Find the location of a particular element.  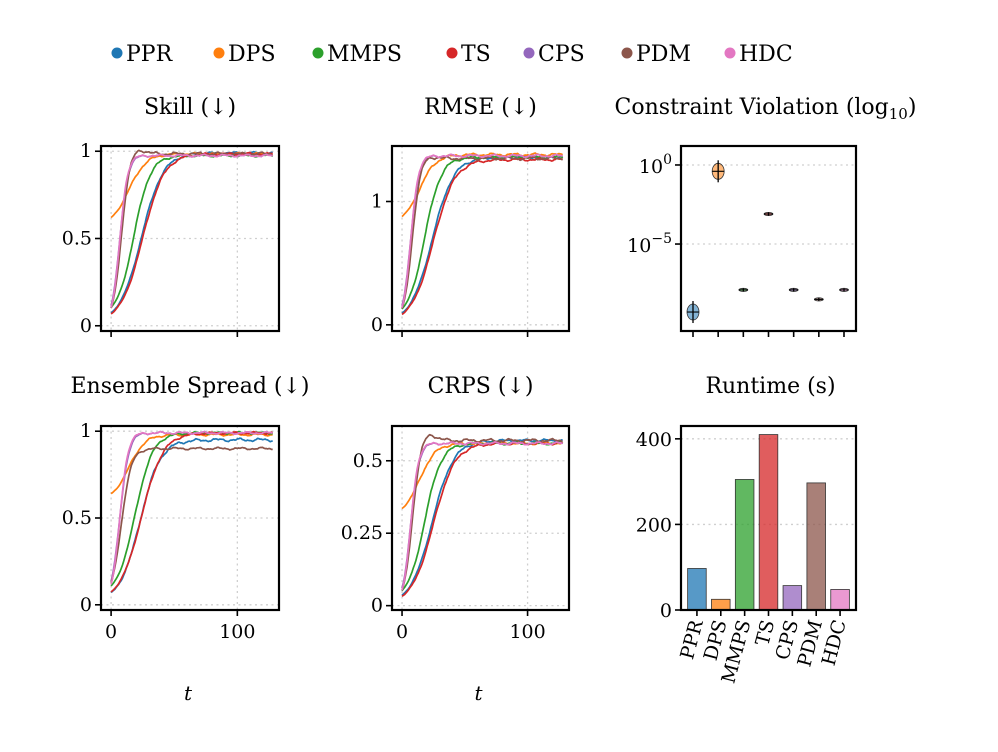

panel-title: Constraint Violation (log10) is located at coordinates (766, 109).